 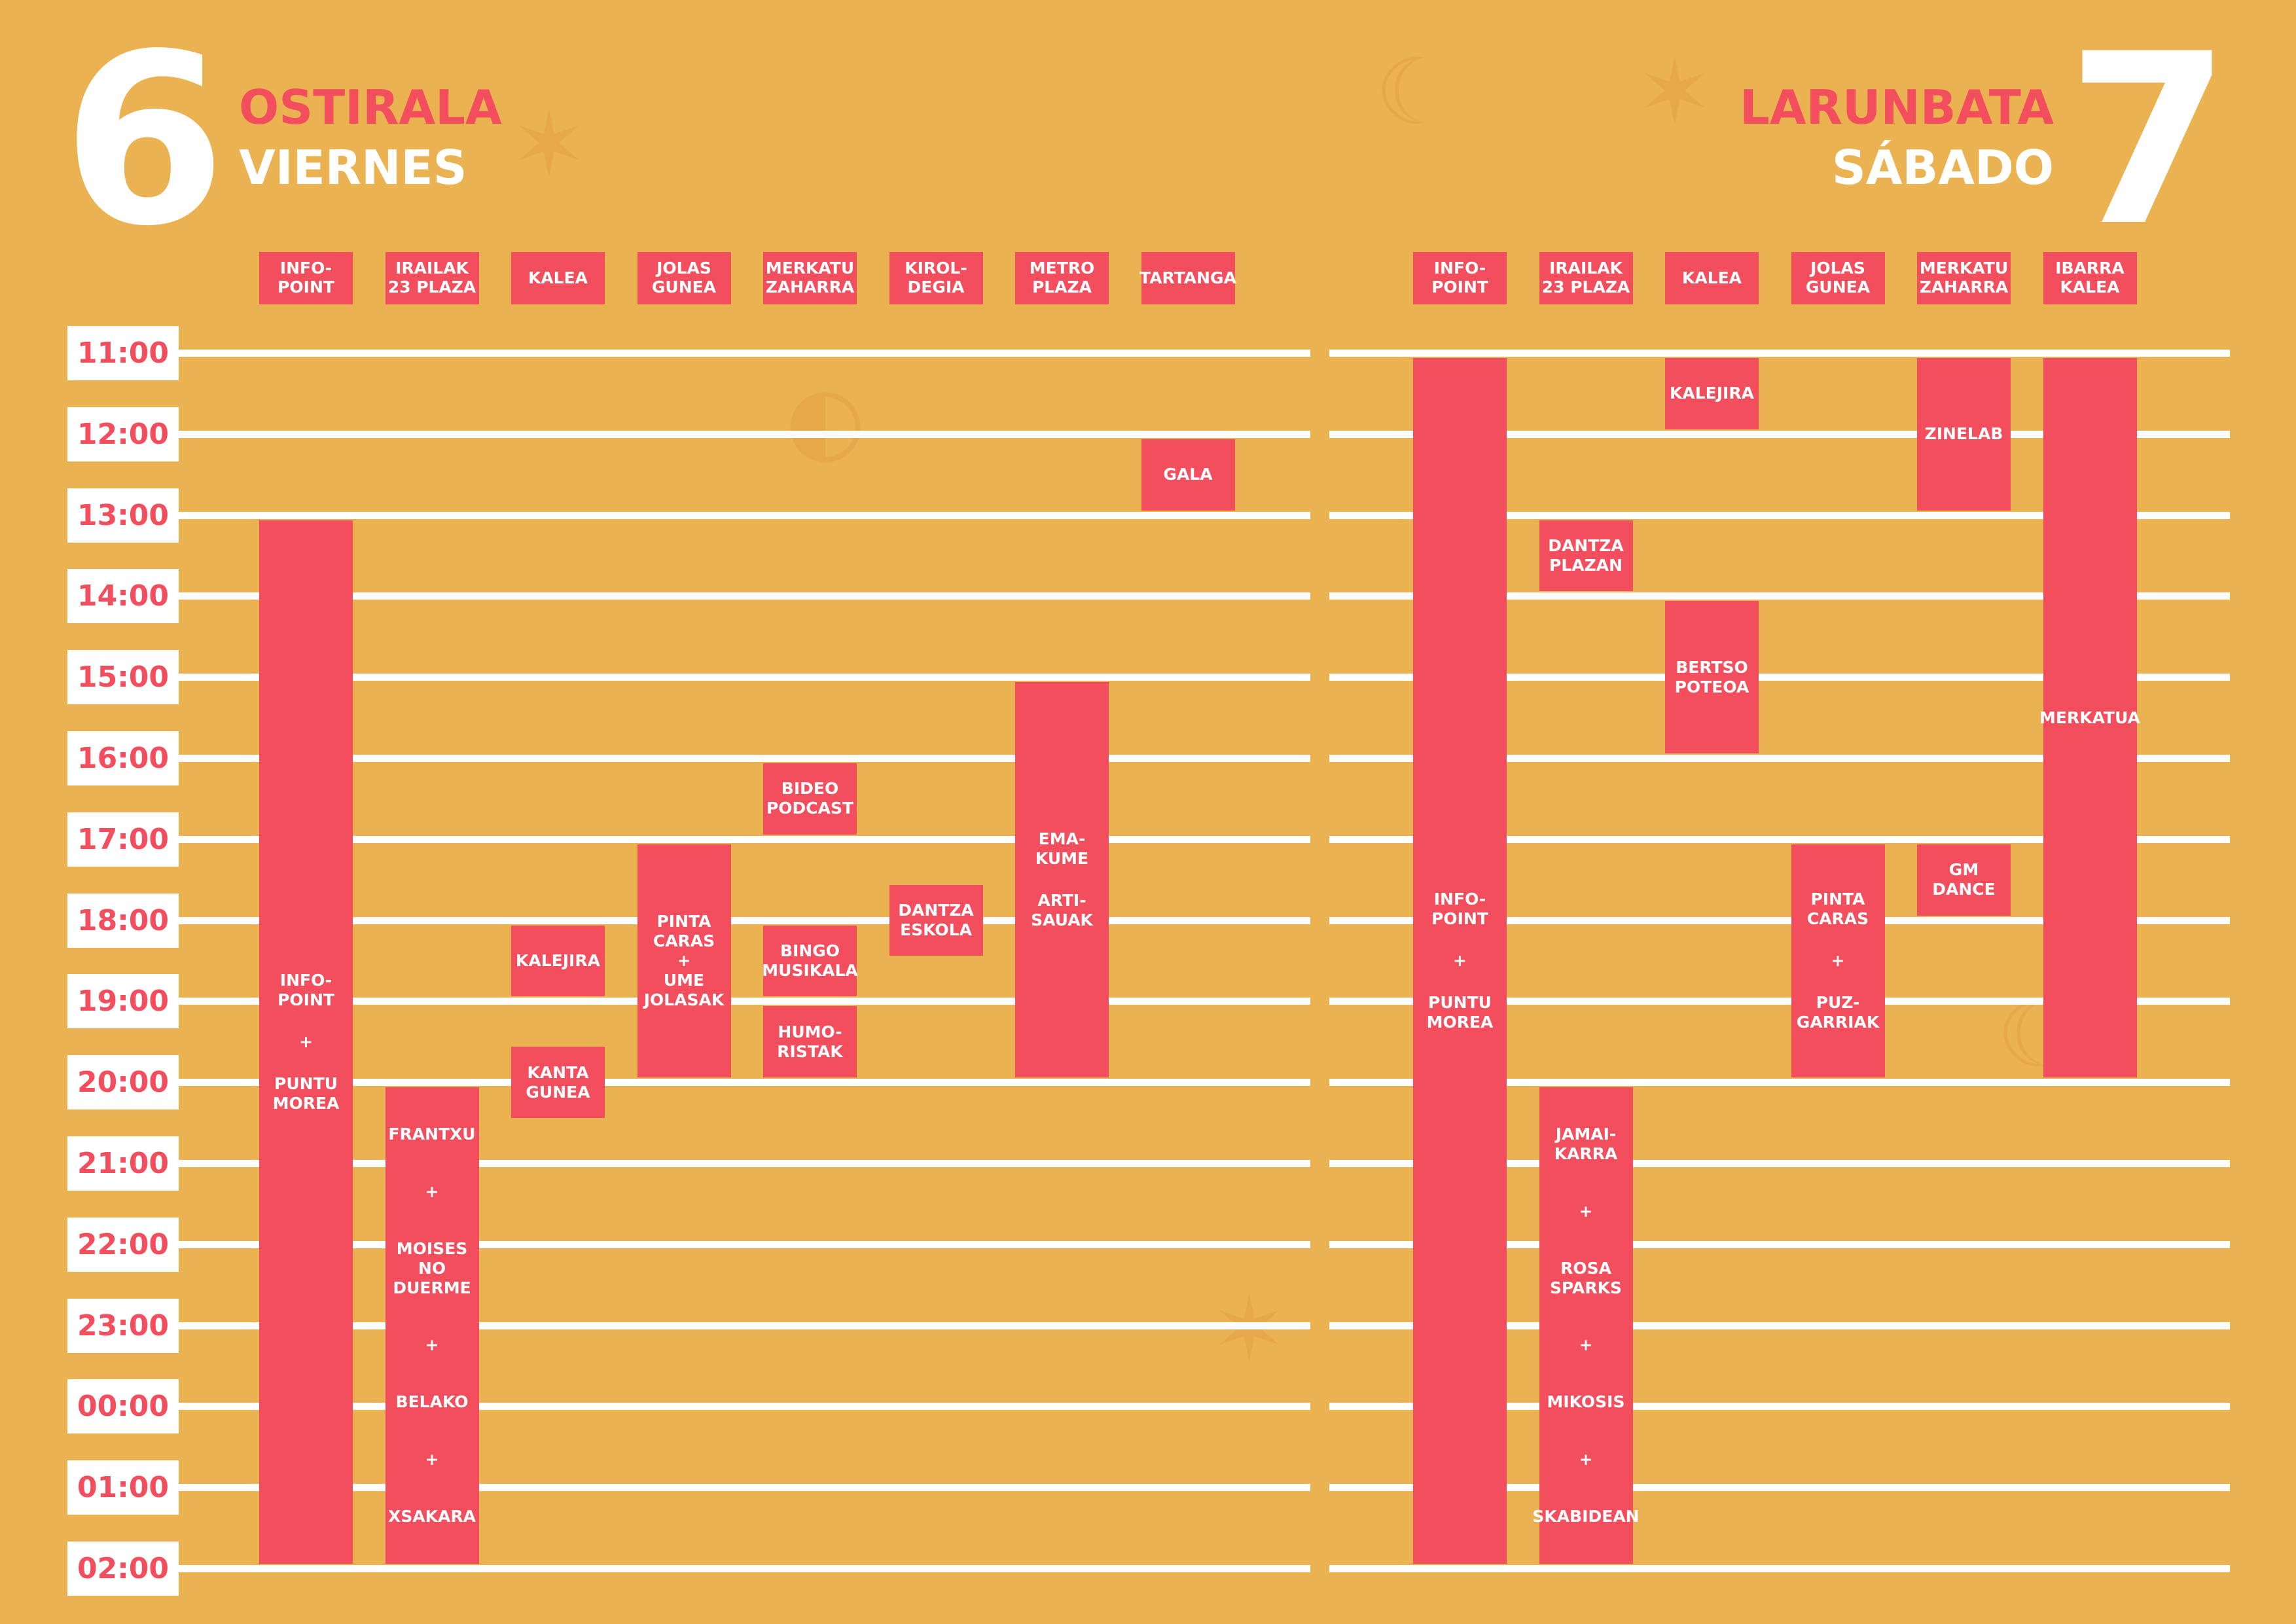 I want to click on event-title: HUMO- RISTAK, so click(x=810, y=1041).